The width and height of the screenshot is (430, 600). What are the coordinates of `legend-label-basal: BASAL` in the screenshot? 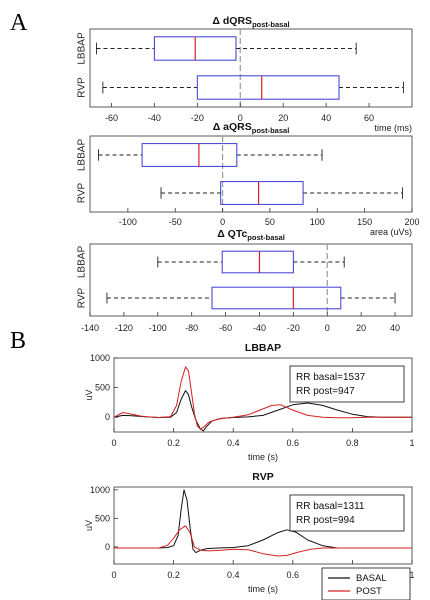 It's located at (371, 578).